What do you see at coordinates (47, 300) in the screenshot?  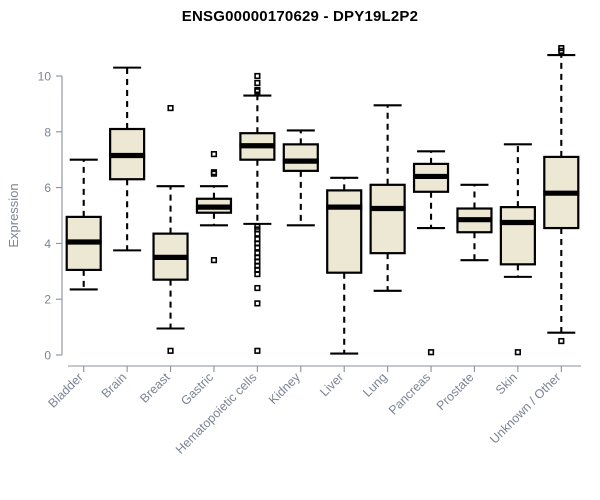 I see `y-tick-label: 2` at bounding box center [47, 300].